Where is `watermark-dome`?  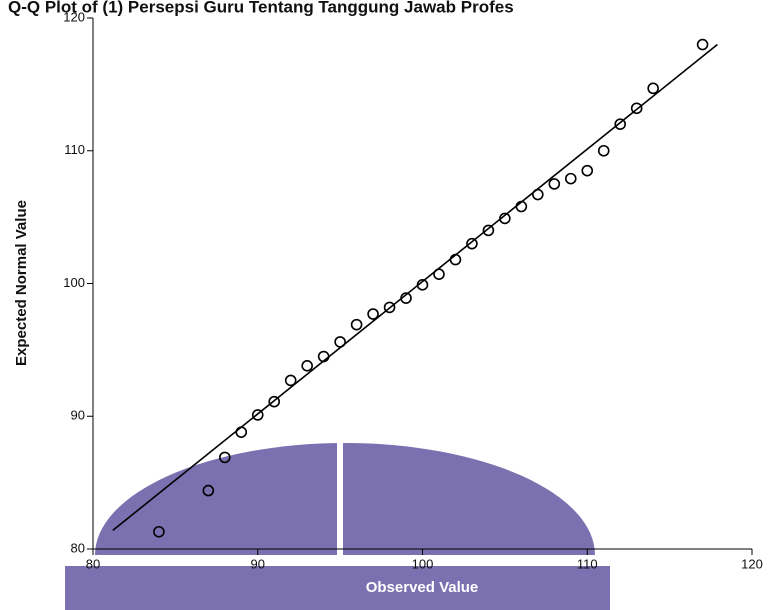 watermark-dome is located at coordinates (345, 499).